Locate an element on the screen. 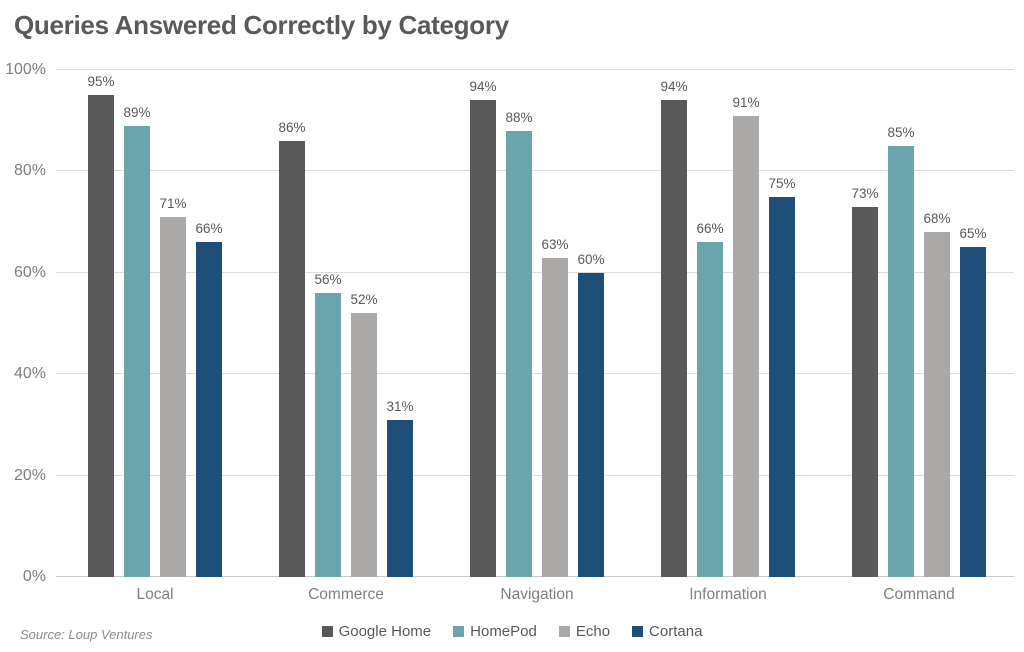  bar-wrap: 68% is located at coordinates (937, 394).